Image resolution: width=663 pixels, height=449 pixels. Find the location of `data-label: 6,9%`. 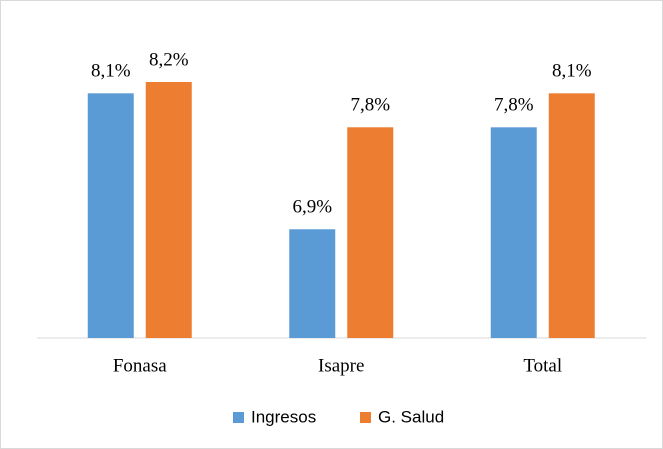

data-label: 6,9% is located at coordinates (312, 207).